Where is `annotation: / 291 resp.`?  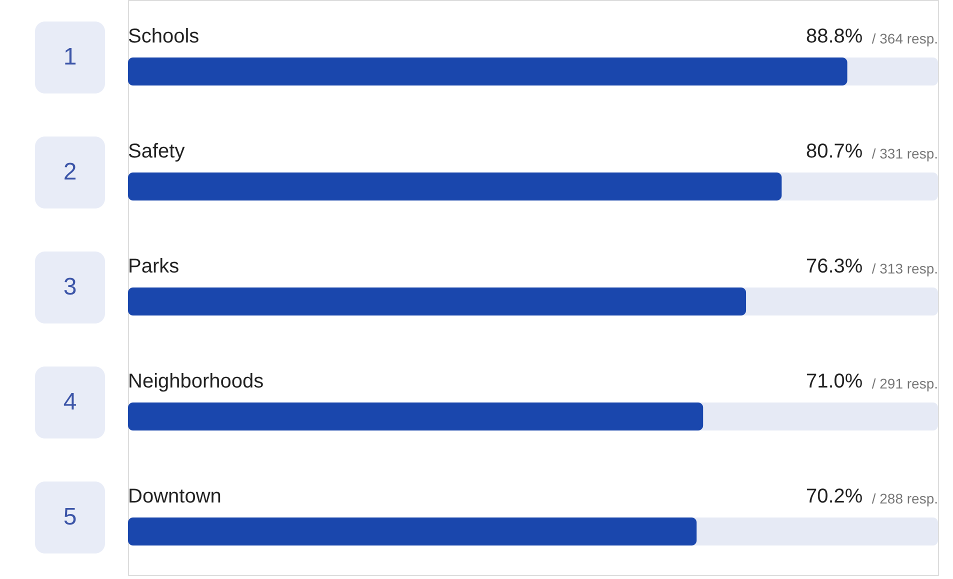 annotation: / 291 resp. is located at coordinates (905, 384).